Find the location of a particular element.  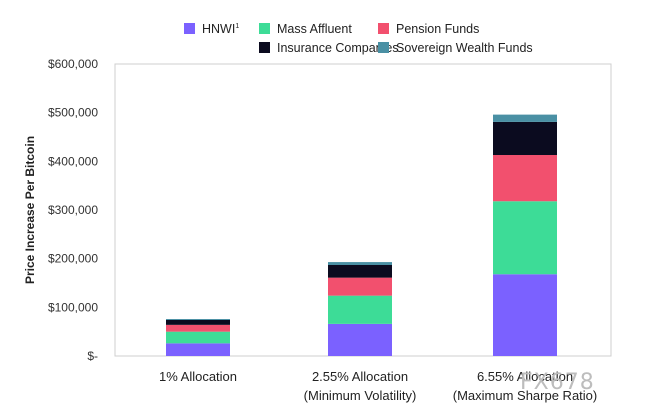

x-category-label: (Maximum Sharpe Ratio) is located at coordinates (525, 395).